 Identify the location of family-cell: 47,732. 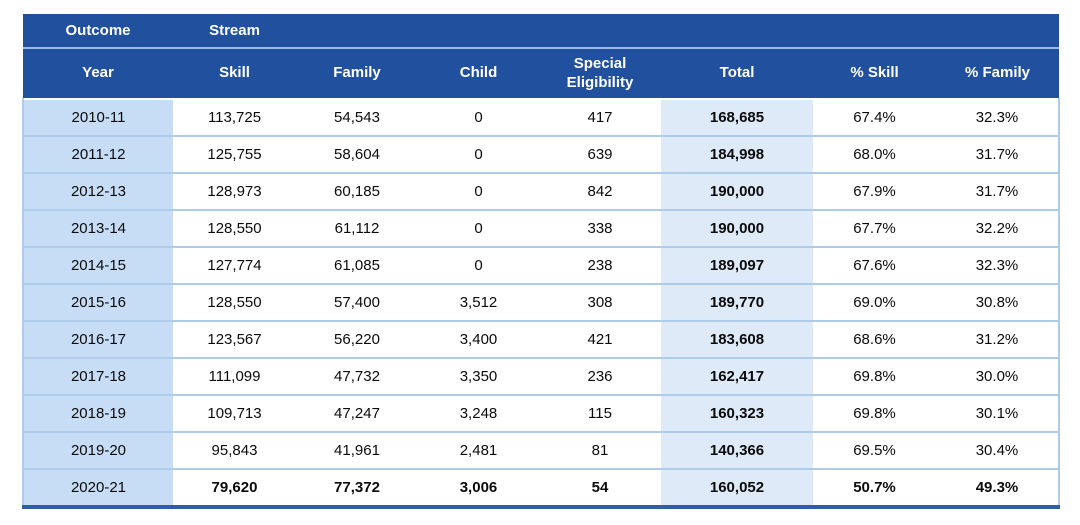
(357, 376).